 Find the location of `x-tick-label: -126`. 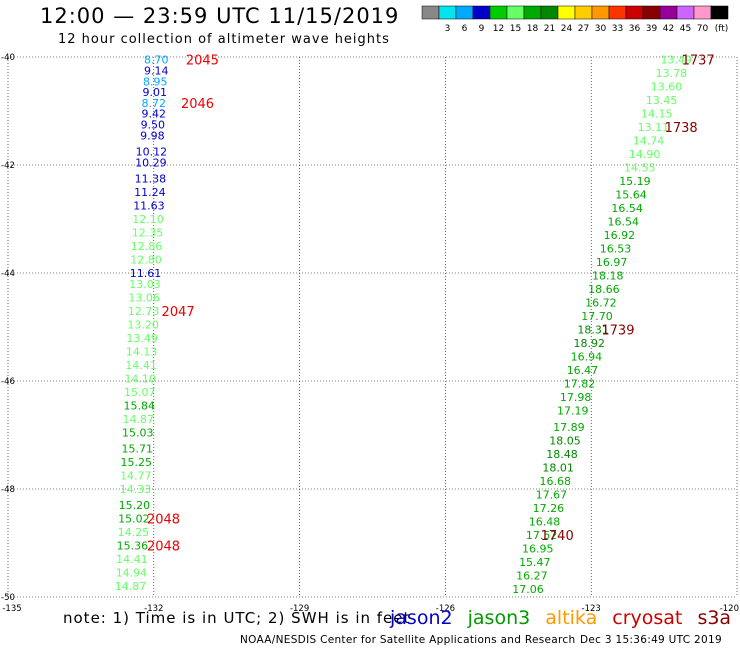

x-tick-label: -126 is located at coordinates (445, 609).